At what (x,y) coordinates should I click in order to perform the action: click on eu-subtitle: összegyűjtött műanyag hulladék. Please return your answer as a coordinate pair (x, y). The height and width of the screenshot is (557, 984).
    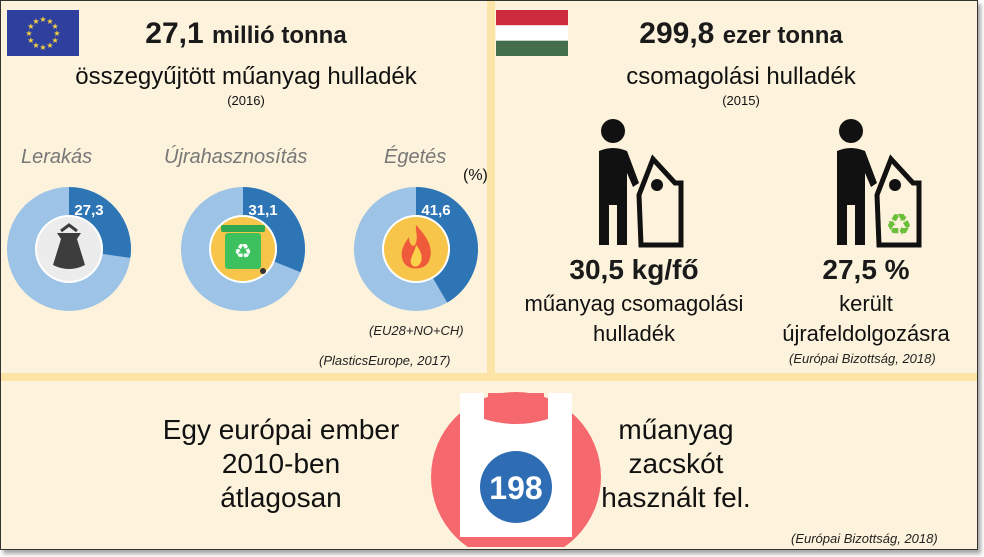
    Looking at the image, I should click on (246, 76).